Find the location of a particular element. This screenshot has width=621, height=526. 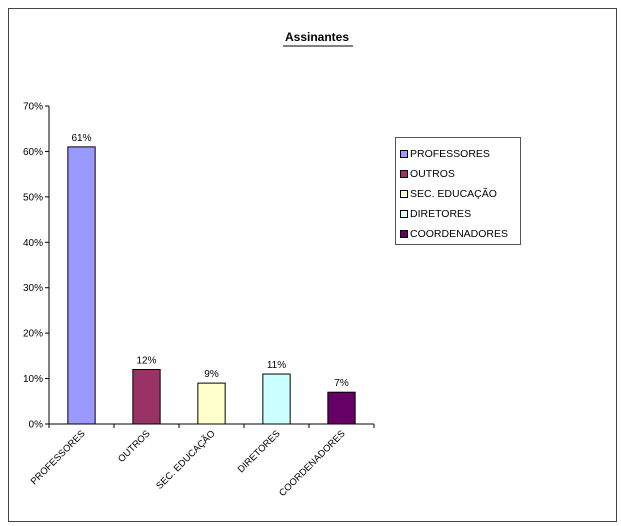

y-tick-label: 50% is located at coordinates (33, 197).